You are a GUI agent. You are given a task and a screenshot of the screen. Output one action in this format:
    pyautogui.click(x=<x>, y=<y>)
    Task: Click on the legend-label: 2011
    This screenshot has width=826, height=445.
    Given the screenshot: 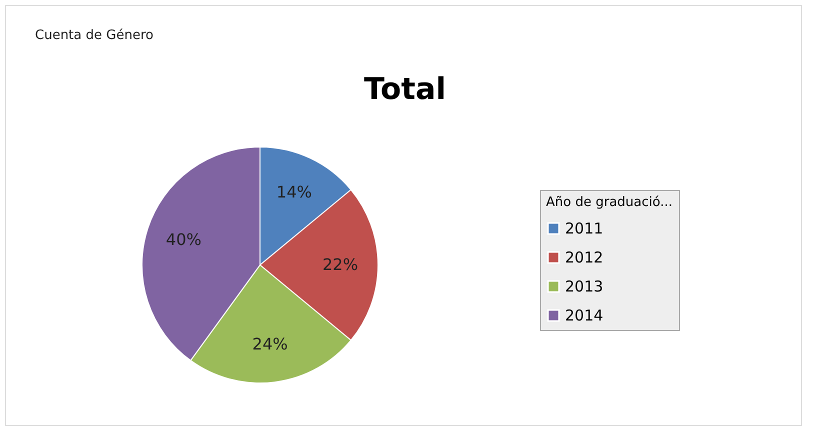 What is the action you would take?
    pyautogui.click(x=584, y=229)
    